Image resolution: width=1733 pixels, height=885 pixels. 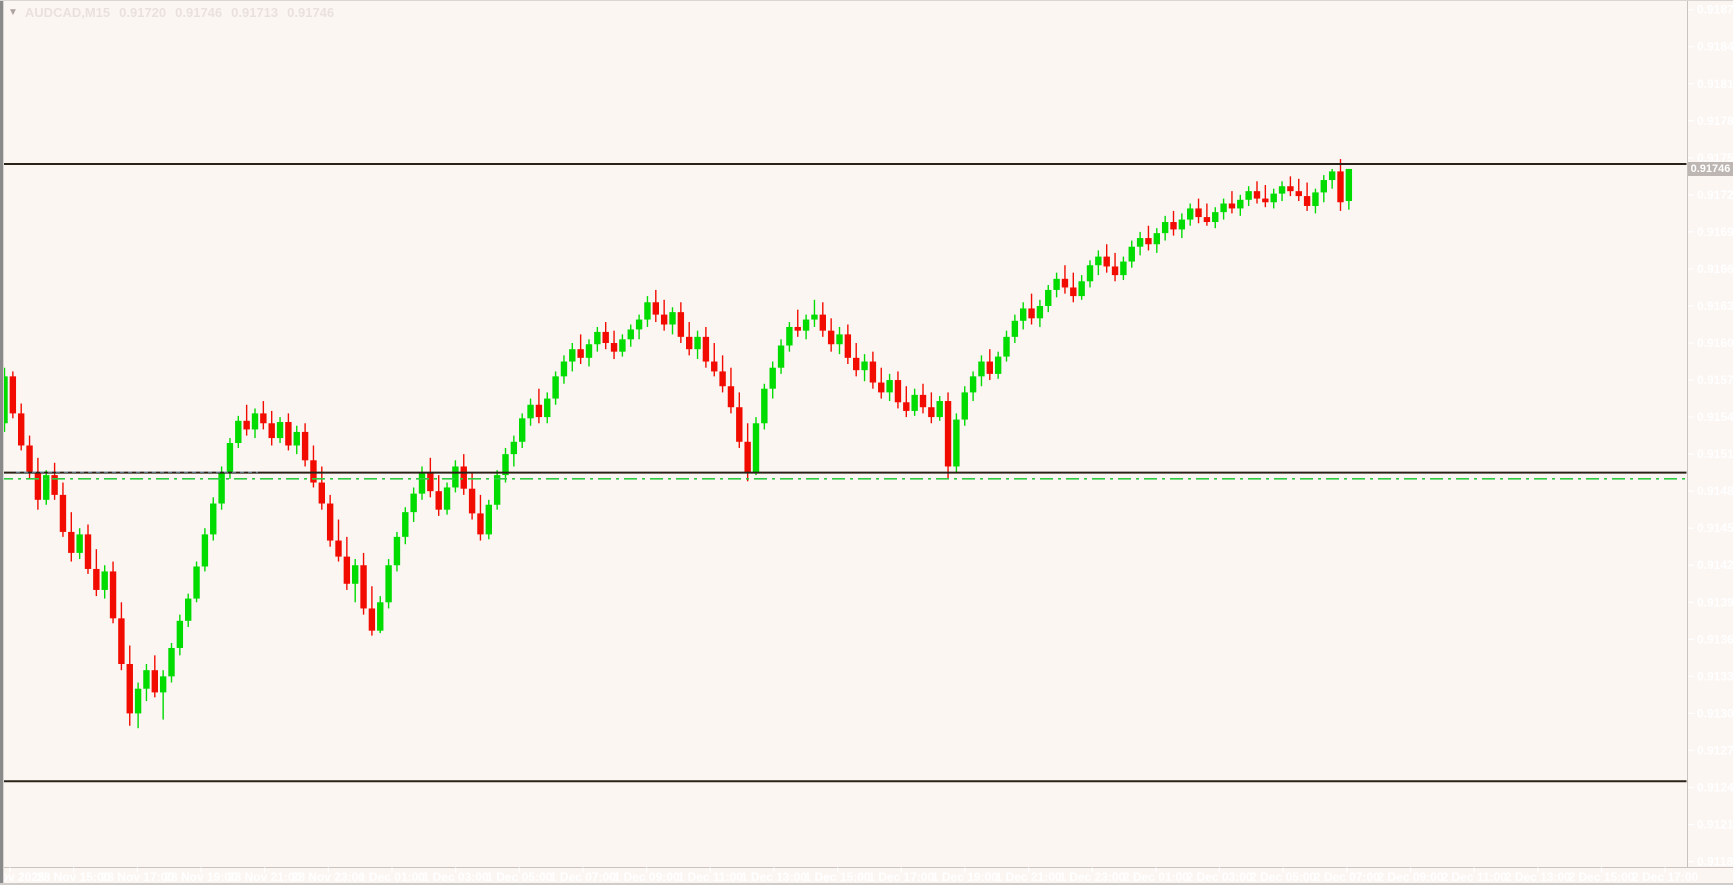 I want to click on price-tick-label: 0.91845, so click(x=1715, y=47).